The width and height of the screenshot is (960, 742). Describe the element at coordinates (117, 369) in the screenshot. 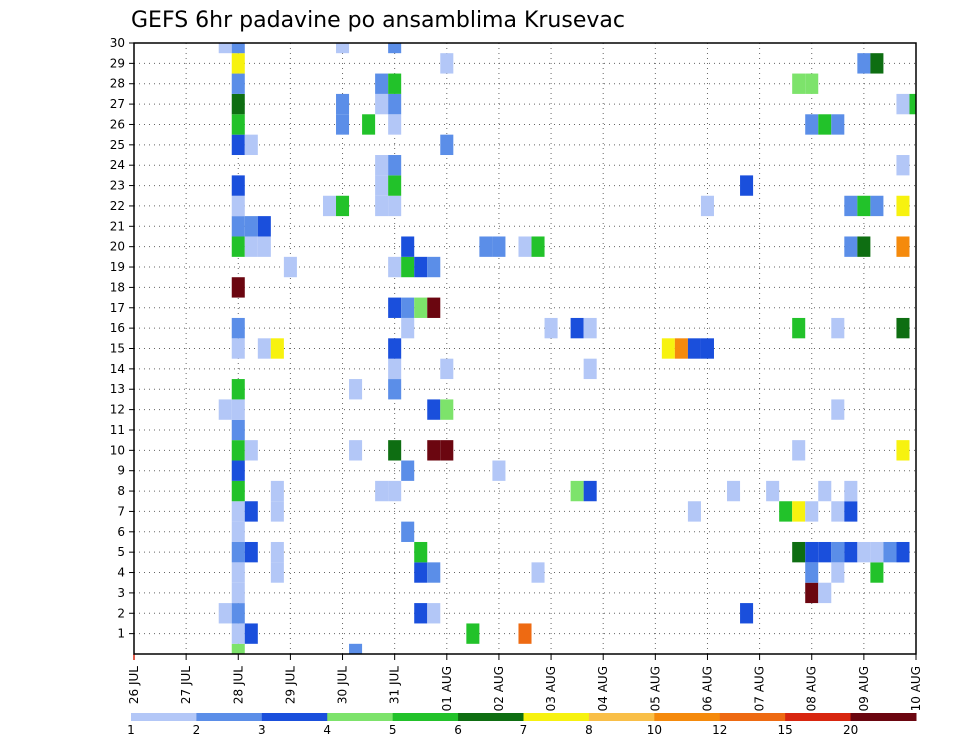

I see `y-tick-label: 14` at that location.